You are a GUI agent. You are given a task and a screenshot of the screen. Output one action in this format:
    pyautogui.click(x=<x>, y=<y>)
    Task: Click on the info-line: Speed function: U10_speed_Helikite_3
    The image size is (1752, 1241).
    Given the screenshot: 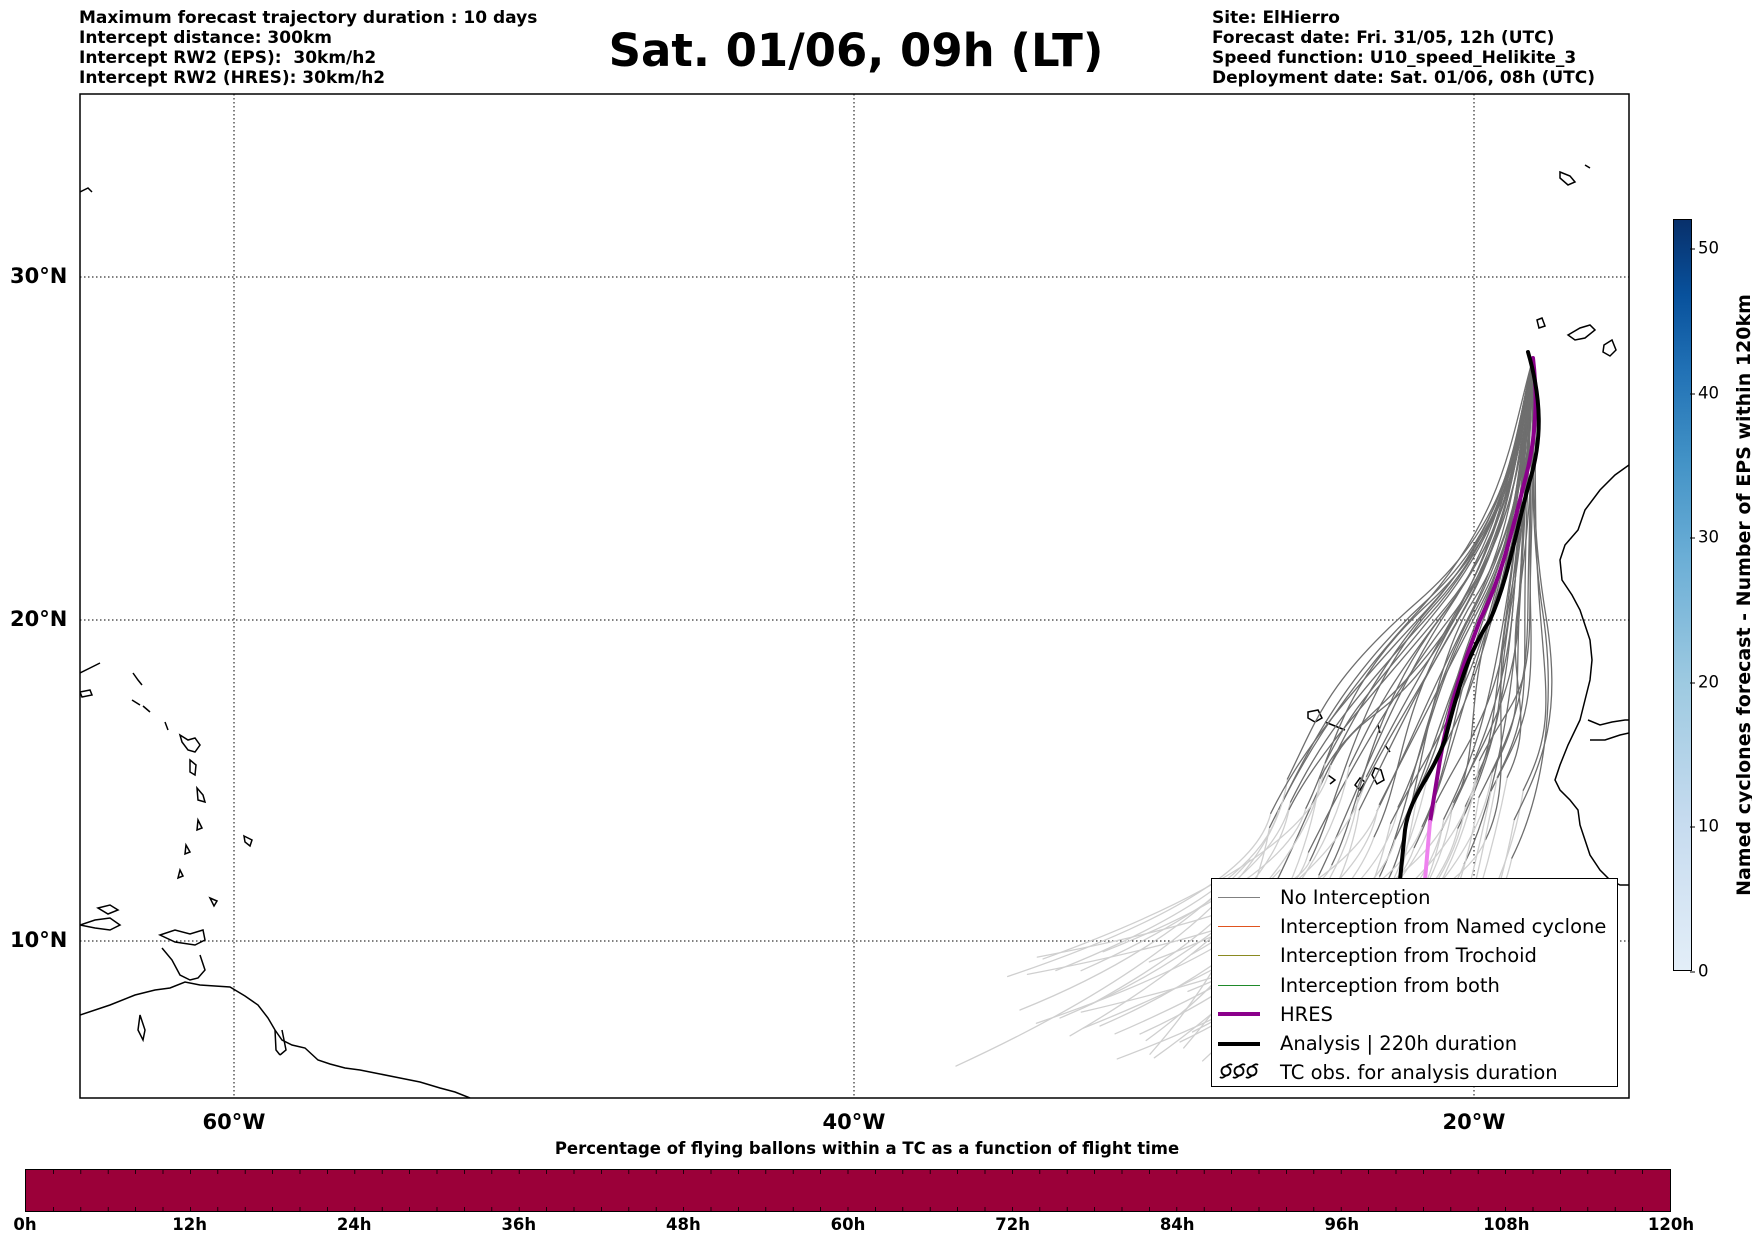 What is the action you would take?
    pyautogui.click(x=1394, y=58)
    